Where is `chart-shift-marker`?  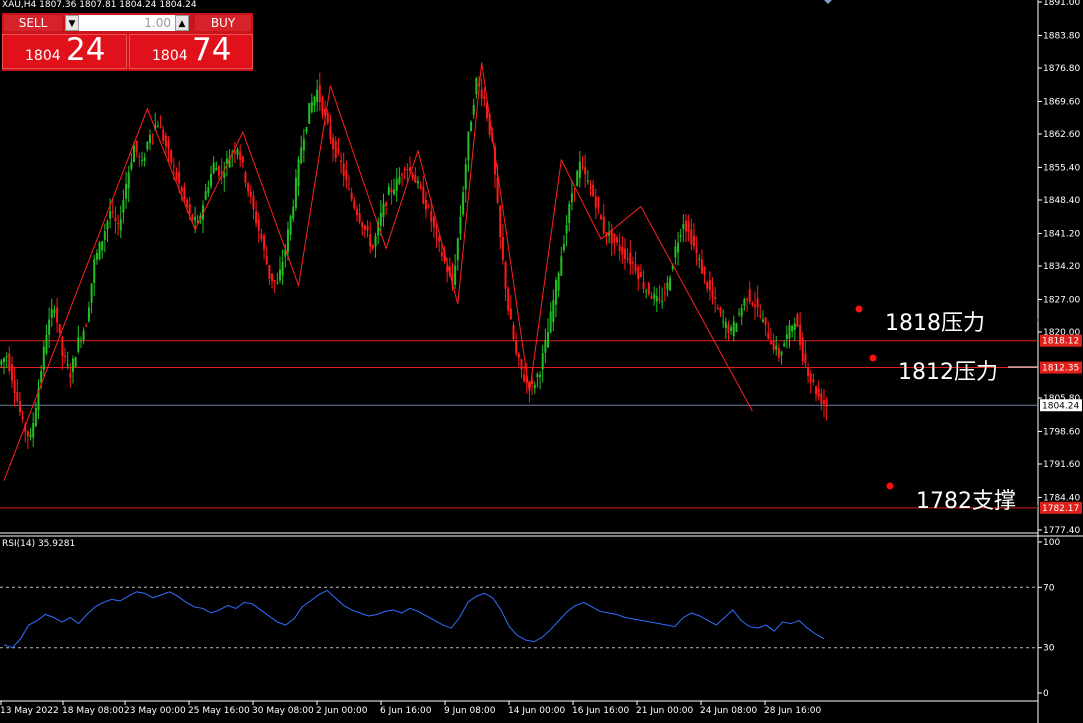
chart-shift-marker is located at coordinates (828, 2).